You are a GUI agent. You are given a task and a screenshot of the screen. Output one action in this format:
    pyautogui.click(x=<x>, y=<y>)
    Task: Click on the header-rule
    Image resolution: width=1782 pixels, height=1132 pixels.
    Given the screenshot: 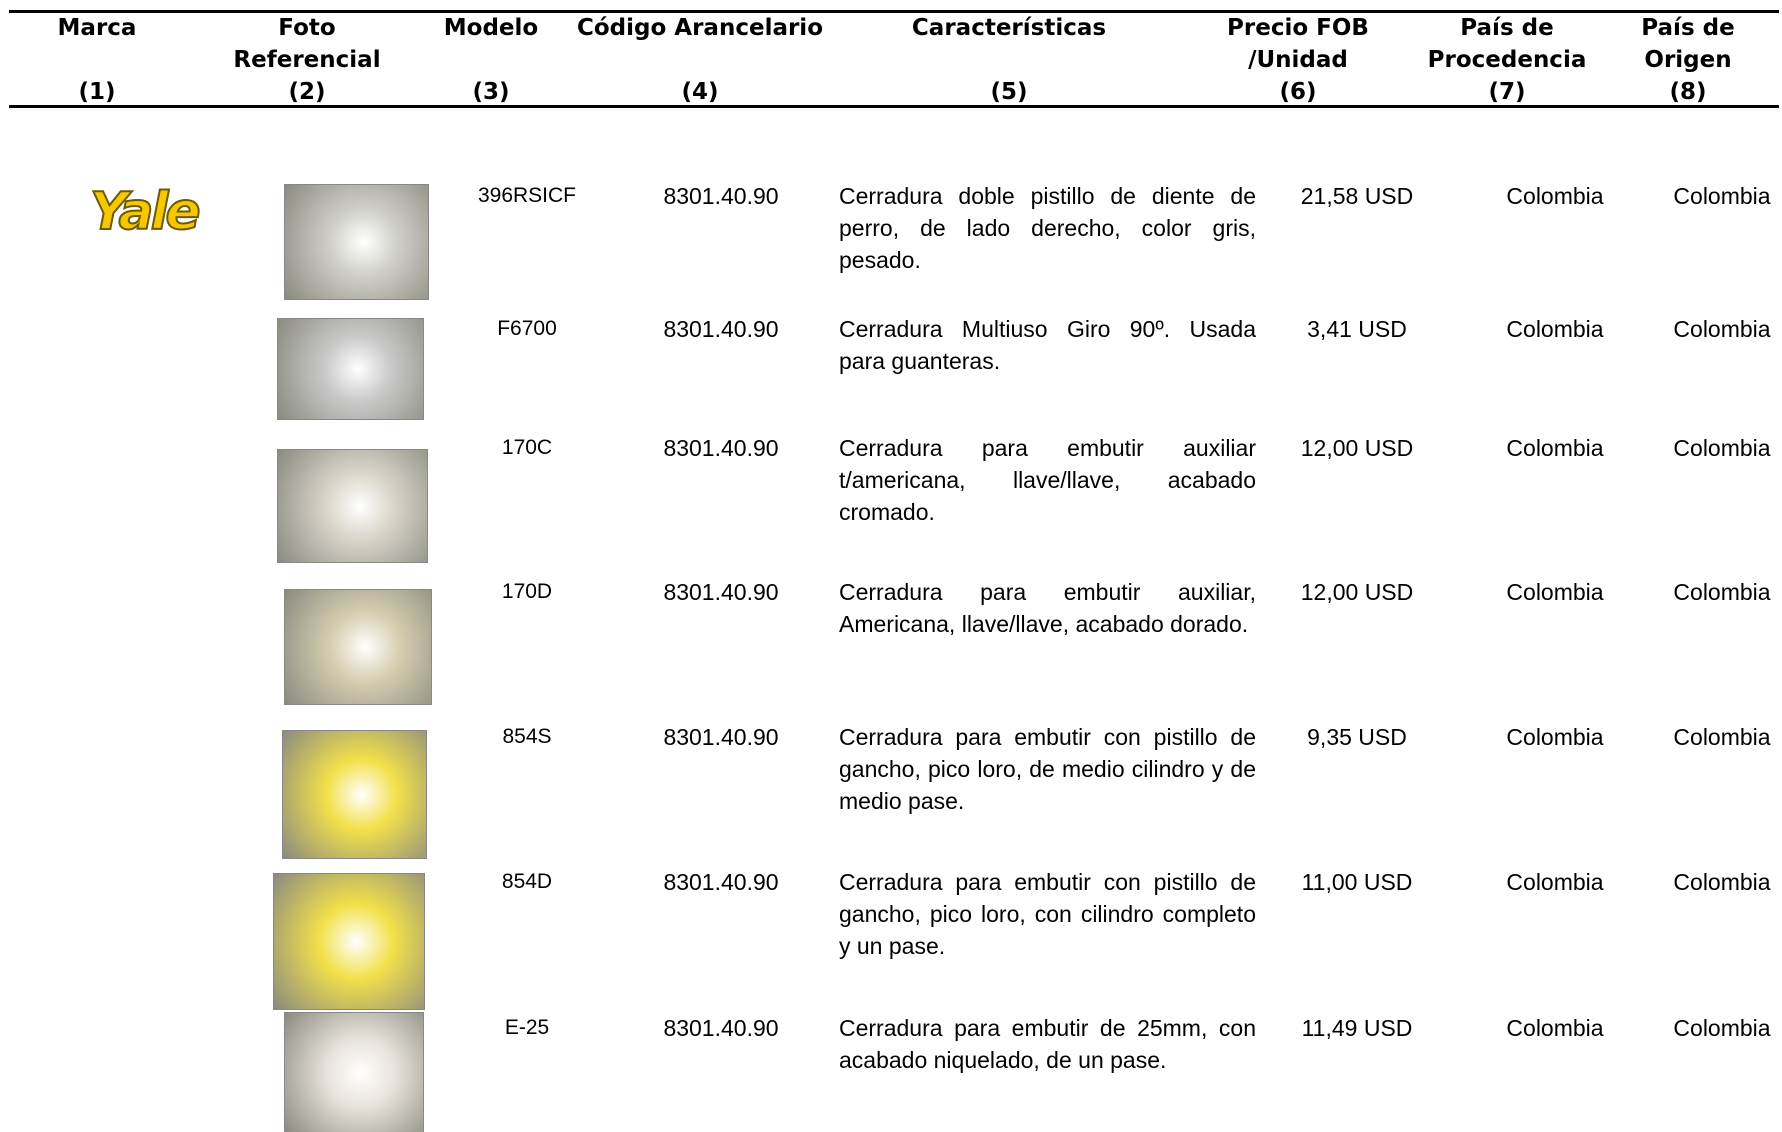 What is the action you would take?
    pyautogui.click(x=894, y=106)
    